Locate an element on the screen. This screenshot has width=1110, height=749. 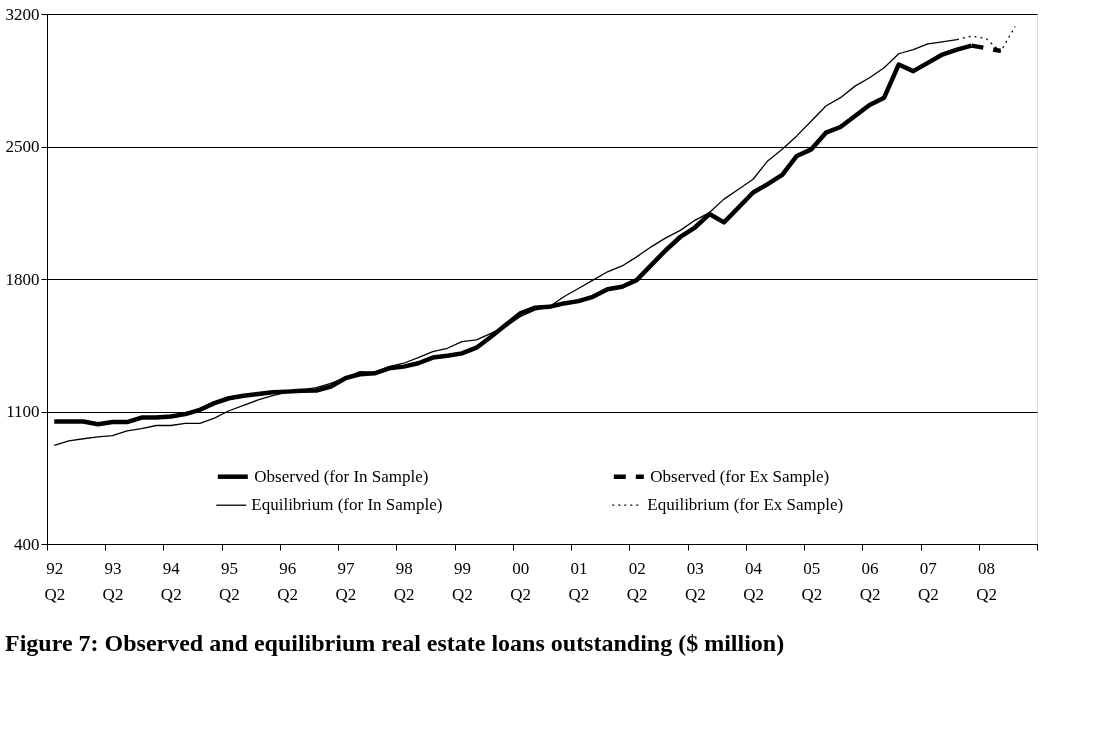
x-tick-label: 03 Q2 is located at coordinates (695, 581).